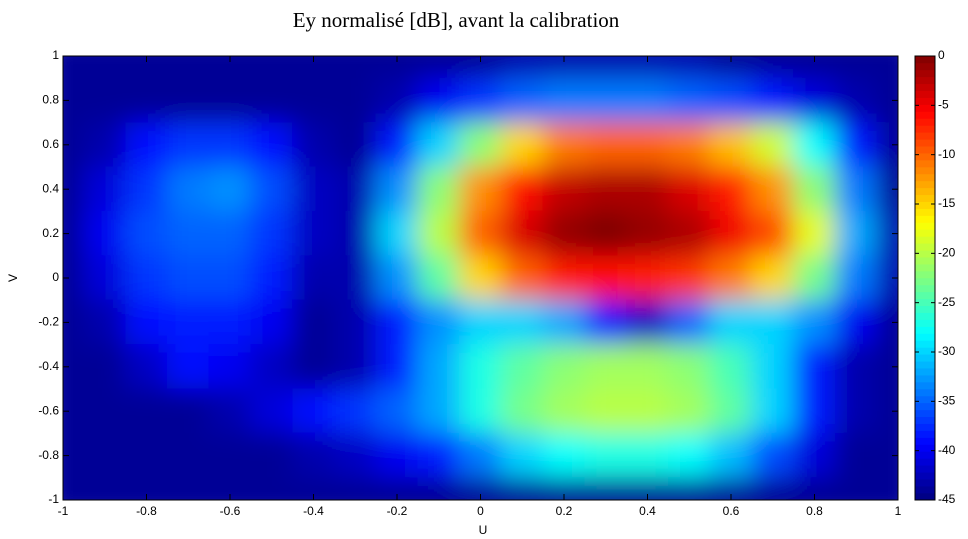 The width and height of the screenshot is (968, 539). I want to click on y-tick-label: -0.6, so click(48, 410).